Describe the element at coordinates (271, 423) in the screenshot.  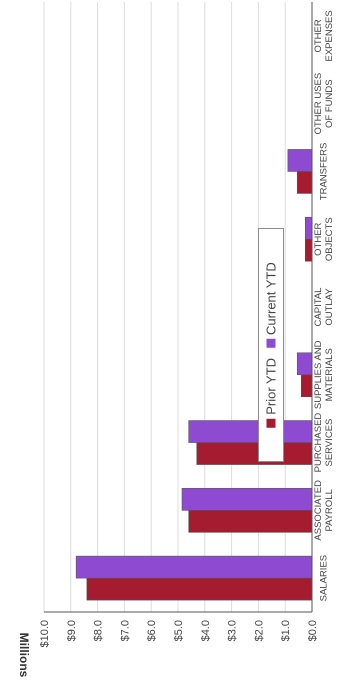
I see `legend-swatch-prior-ytd` at that location.